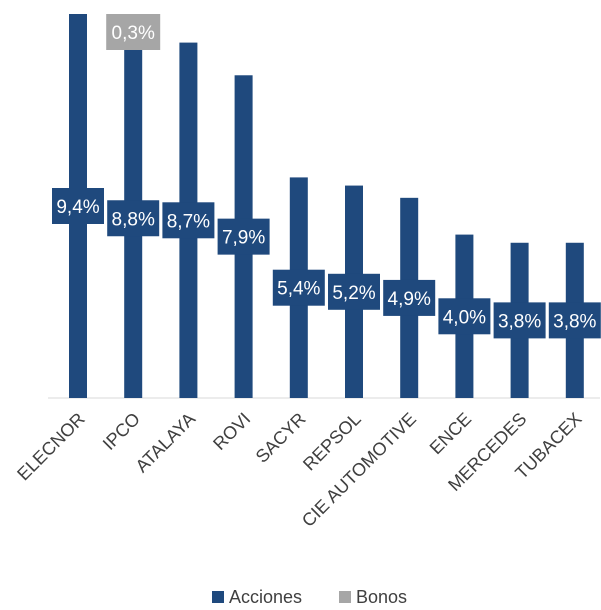  I want to click on data-label-acciones-rovi: 7,9%, so click(243, 236).